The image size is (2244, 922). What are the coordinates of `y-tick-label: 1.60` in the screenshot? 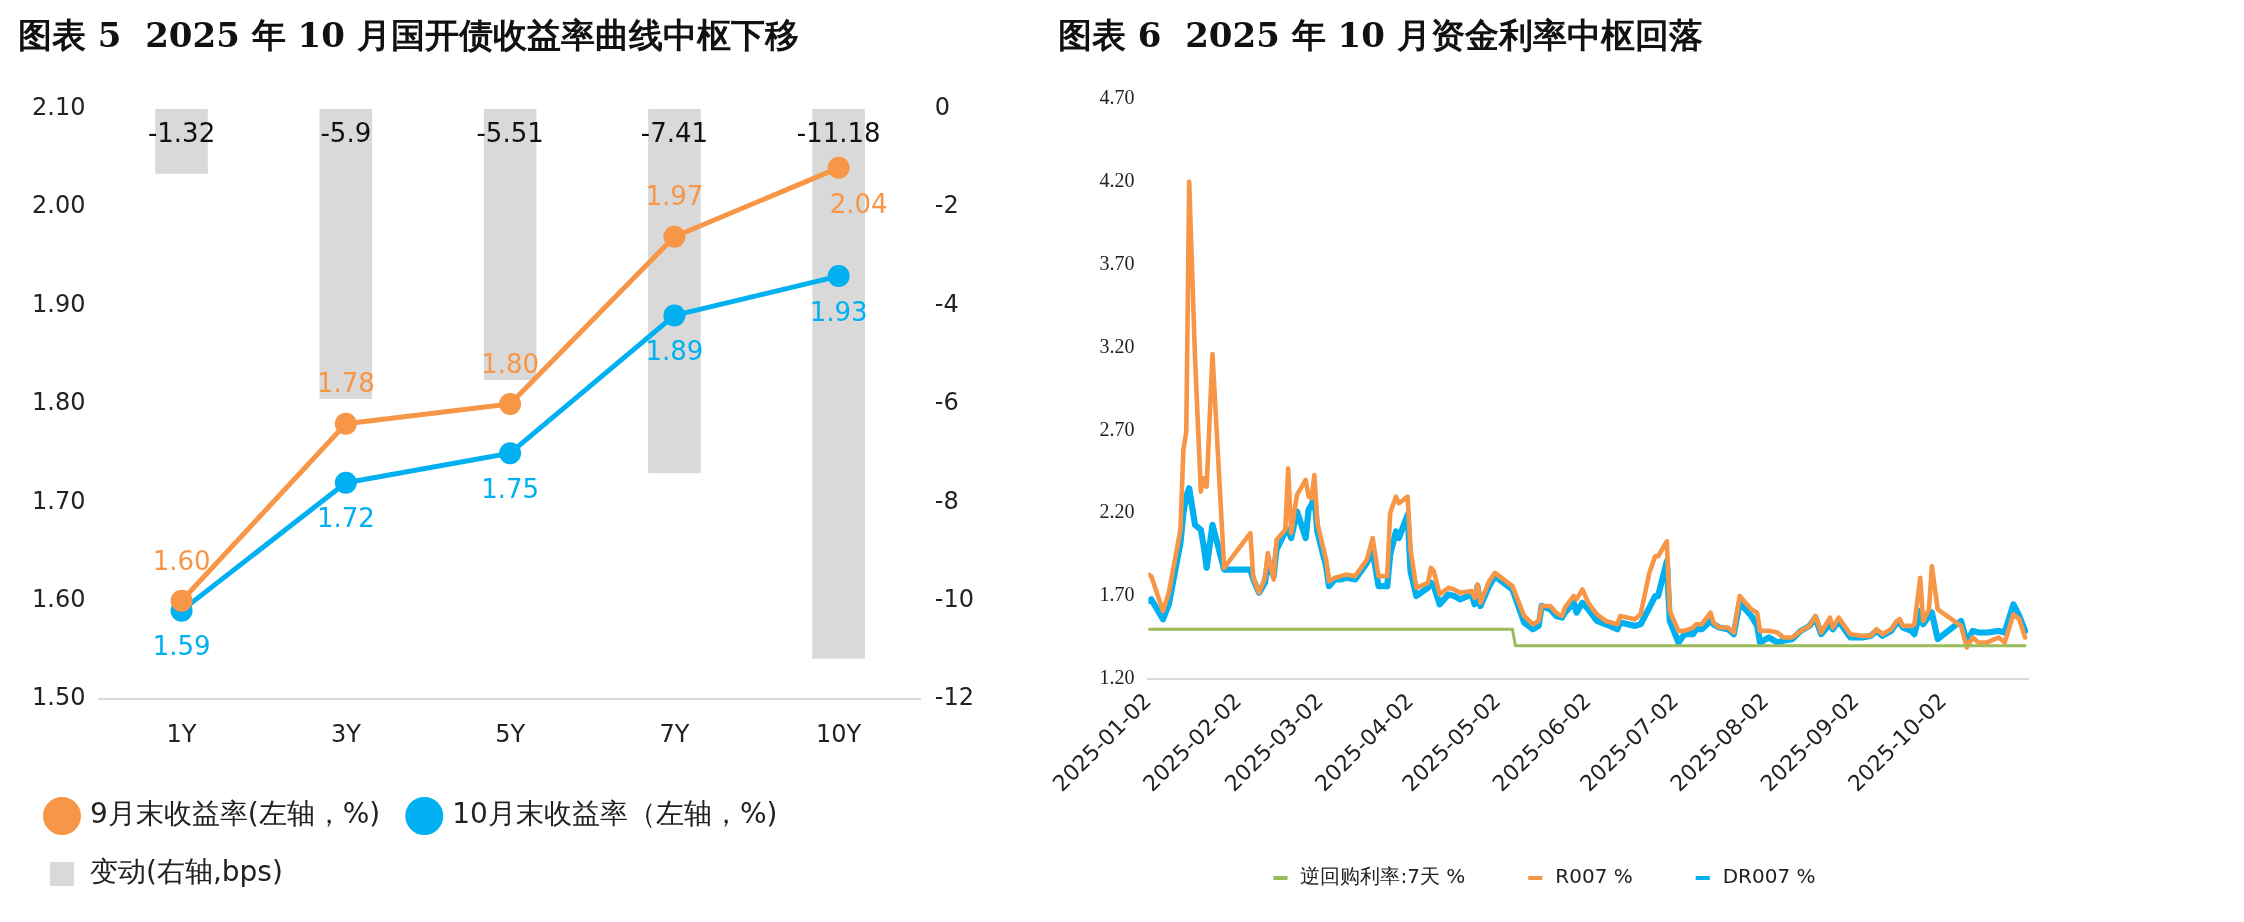 It's located at (59, 599).